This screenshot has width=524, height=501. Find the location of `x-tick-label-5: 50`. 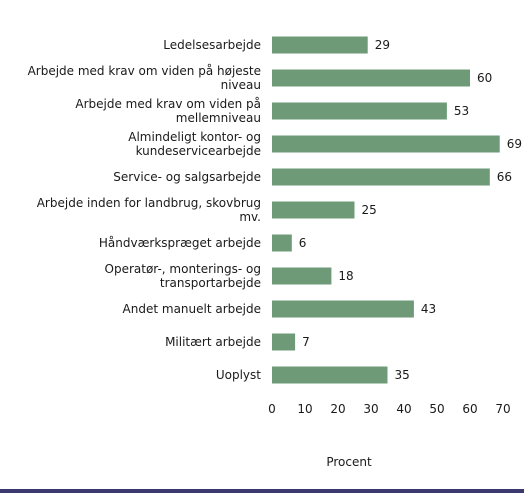

x-tick-label-5: 50 is located at coordinates (436, 409).